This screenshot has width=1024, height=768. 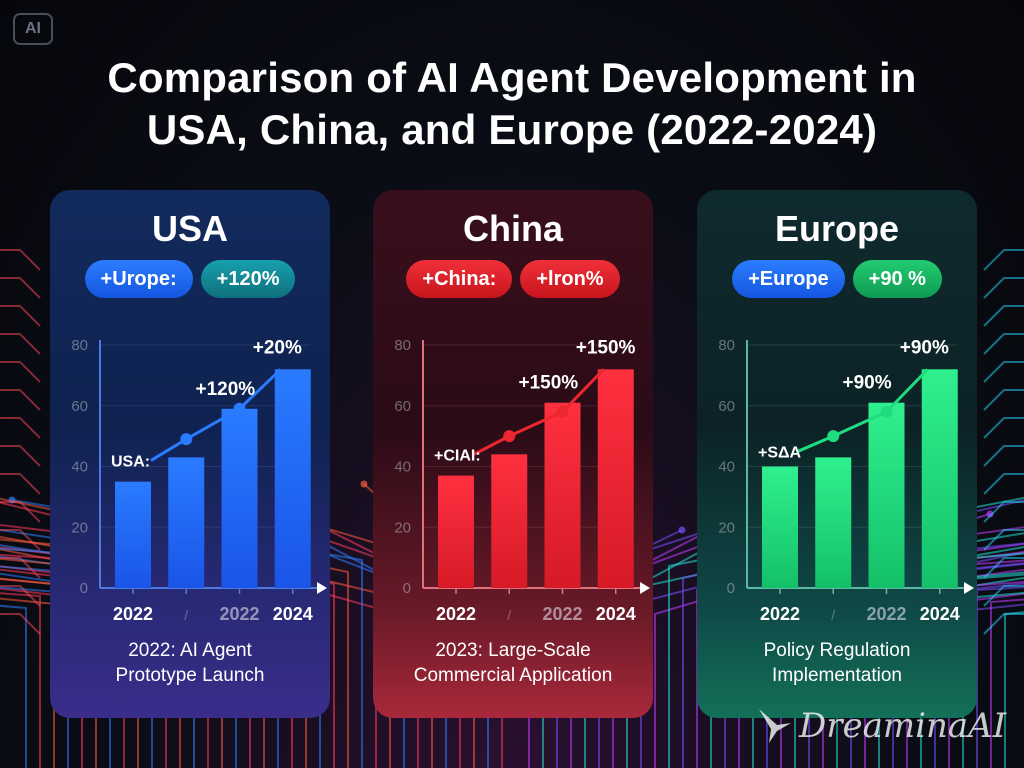 I want to click on chart-svg: 0 20 40 60 80 2022 / 2022 2024 +SΔA +90% +90%, so click(x=846, y=480).